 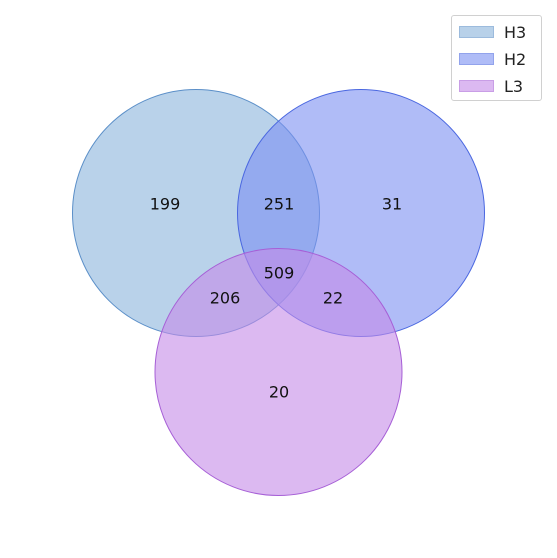 I want to click on legend-swatch-h3, so click(x=476, y=32).